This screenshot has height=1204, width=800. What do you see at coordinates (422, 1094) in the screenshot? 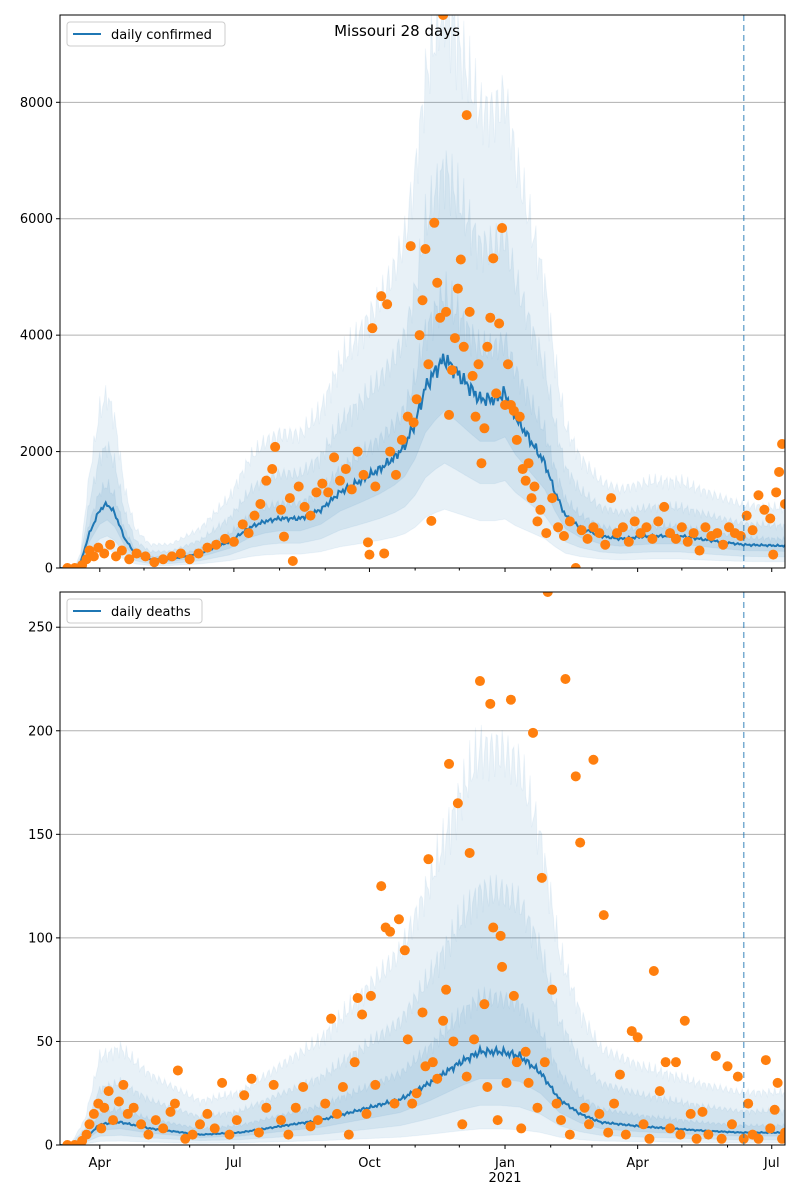
I see `median-line` at bounding box center [422, 1094].